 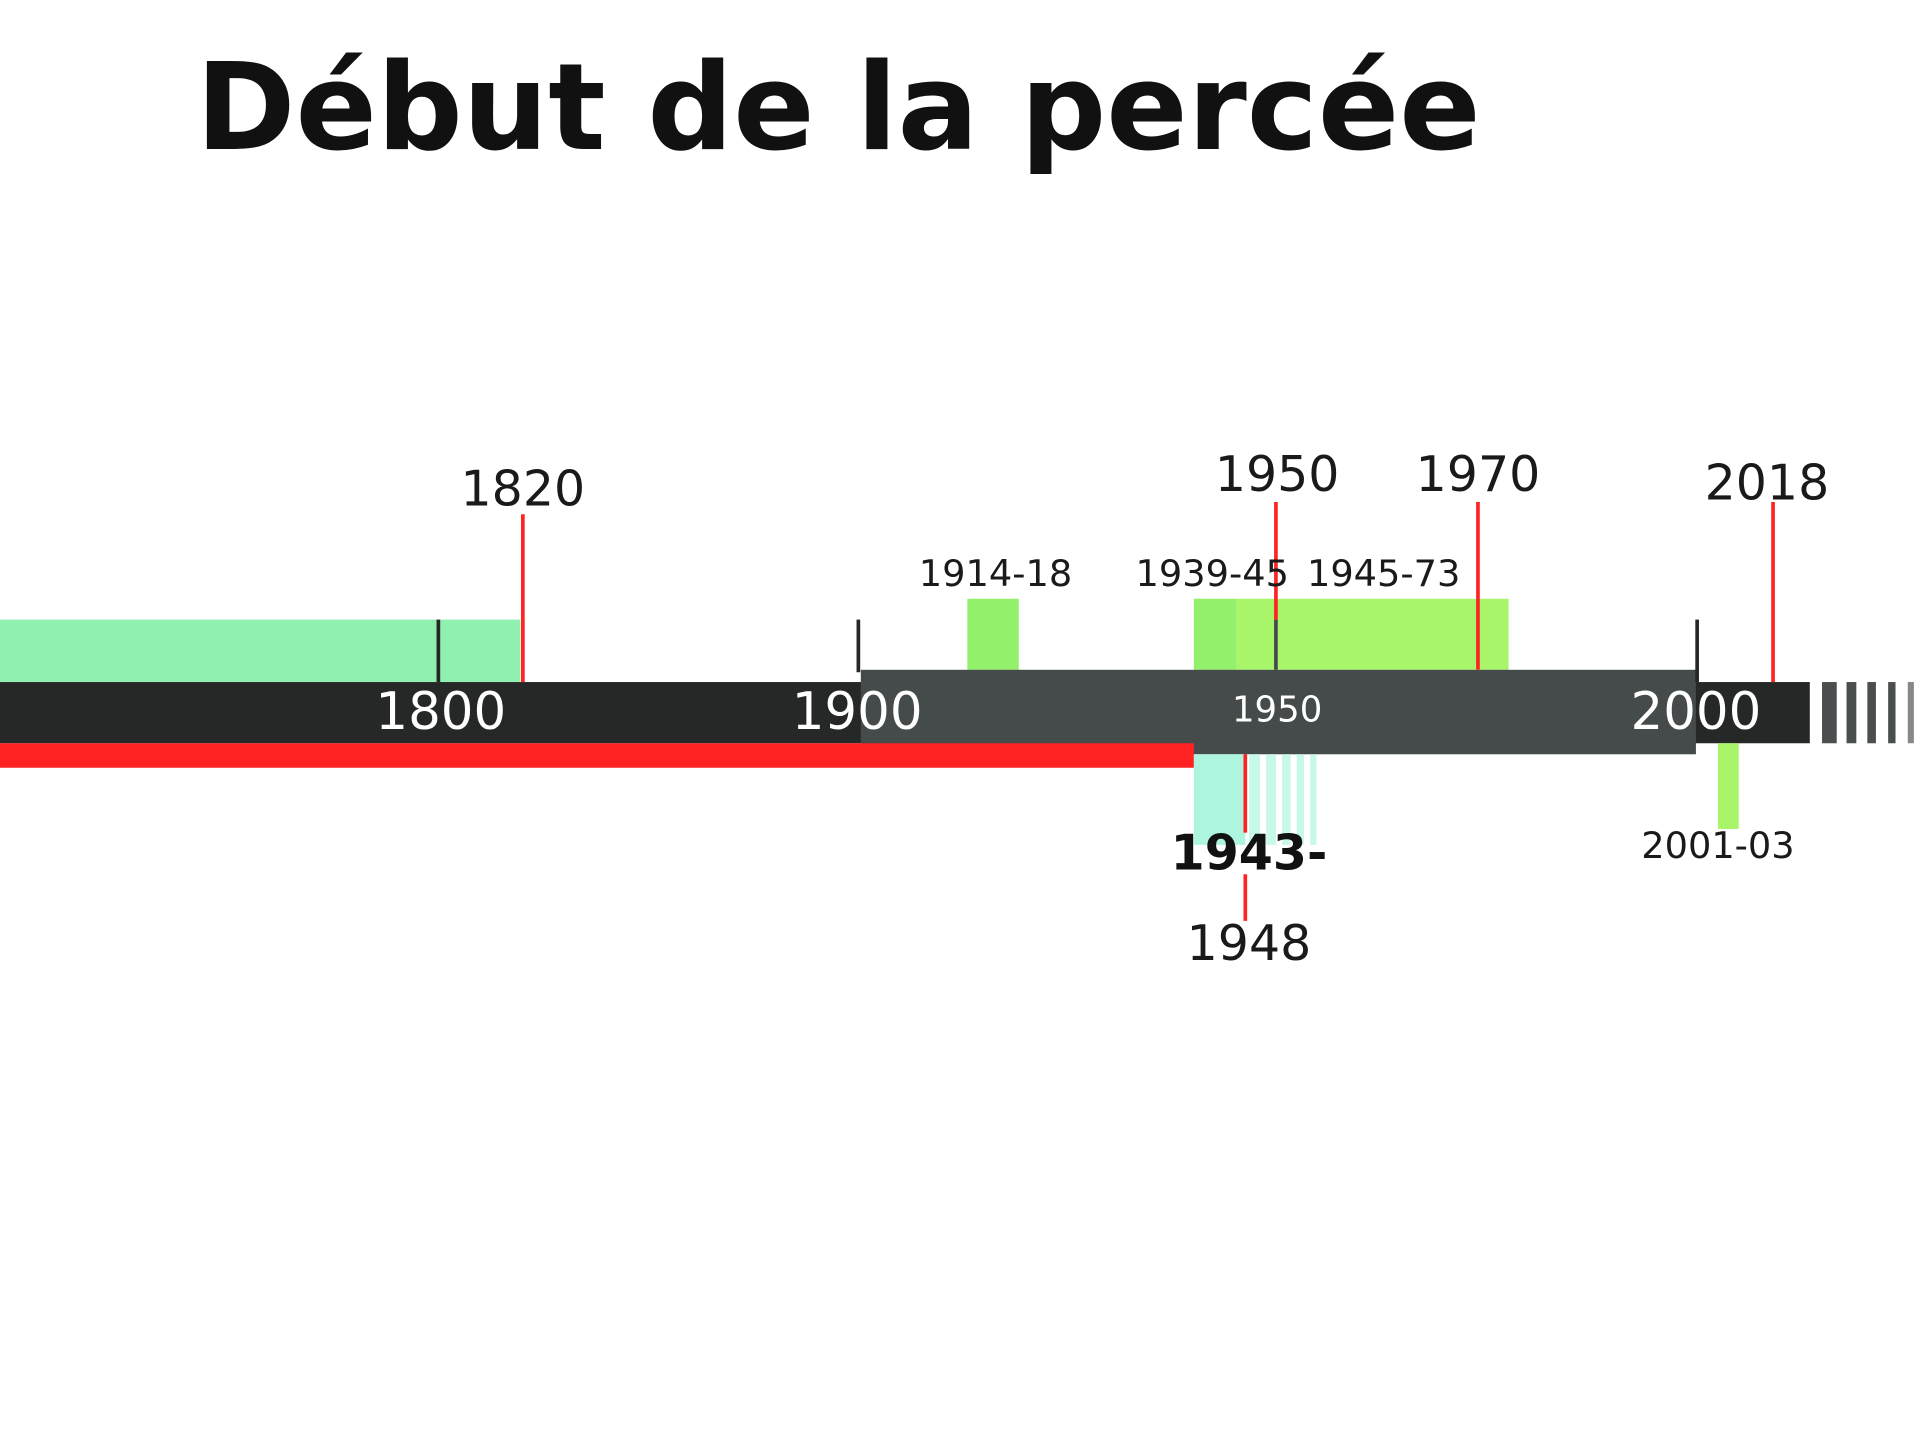 I want to click on axis-bar-zoom, so click(x=1278, y=712).